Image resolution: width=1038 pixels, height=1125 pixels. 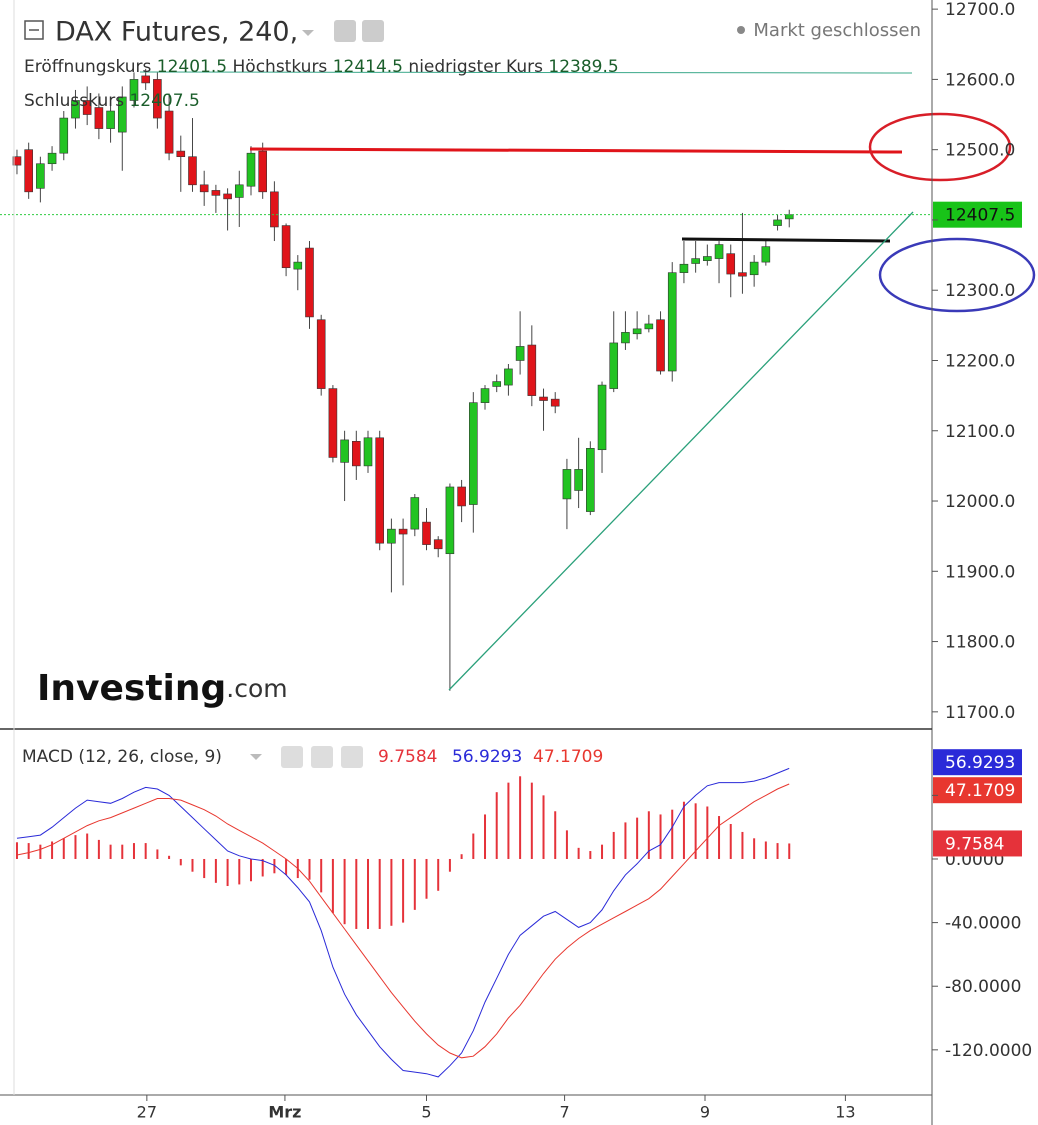 I want to click on value-box-label: 9.7584, so click(x=974, y=844).